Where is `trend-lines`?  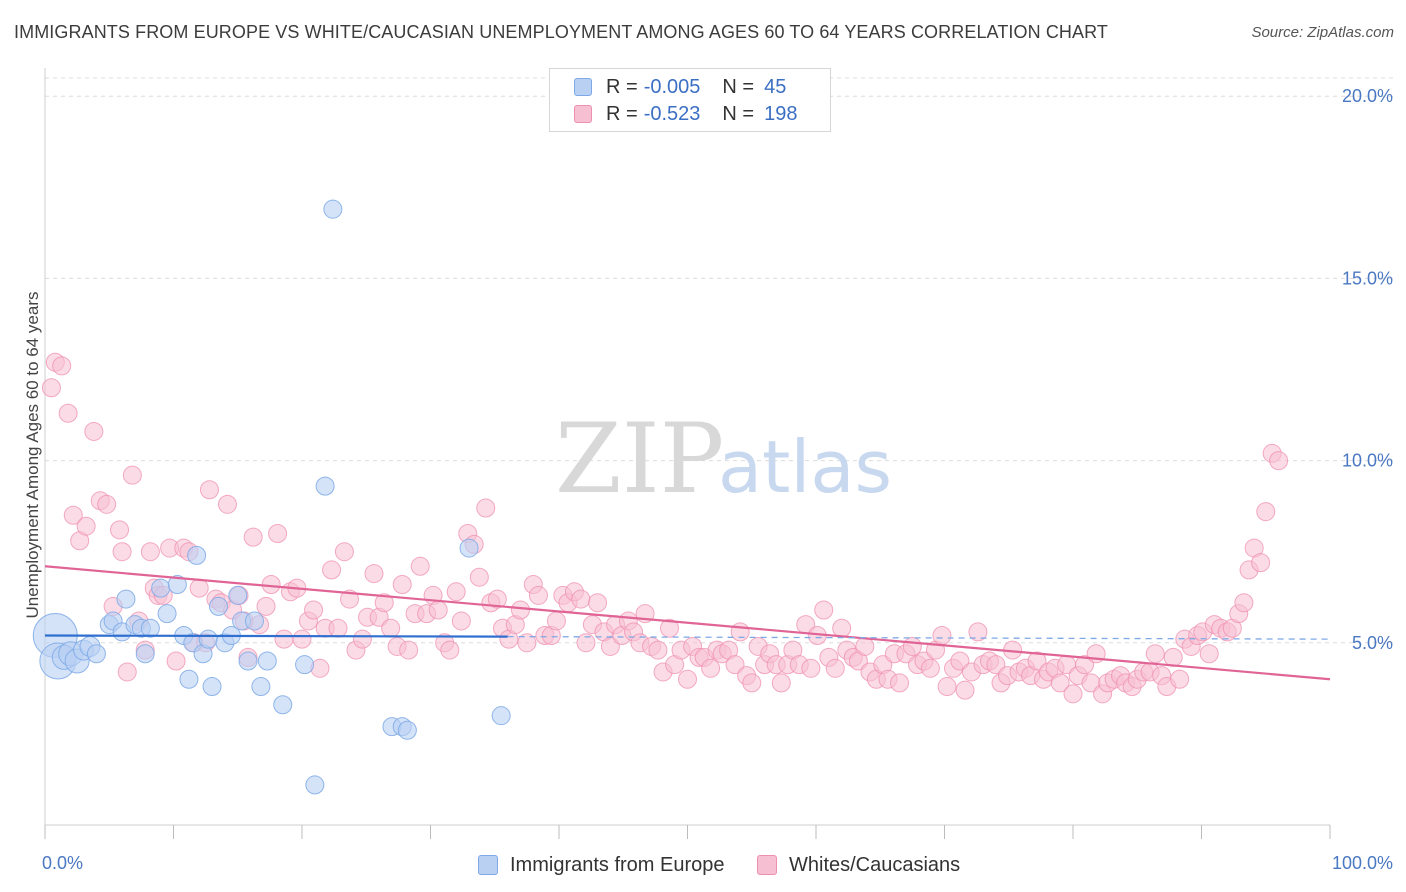 trend-lines is located at coordinates (687, 623).